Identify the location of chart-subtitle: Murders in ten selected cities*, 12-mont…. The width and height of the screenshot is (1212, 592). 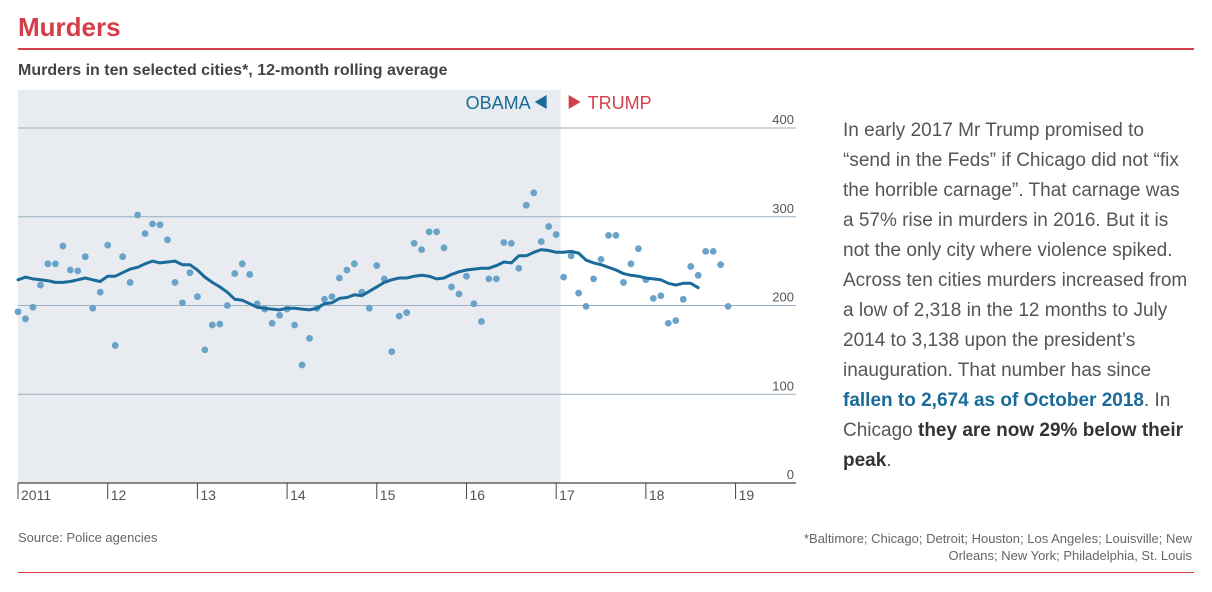
(233, 70).